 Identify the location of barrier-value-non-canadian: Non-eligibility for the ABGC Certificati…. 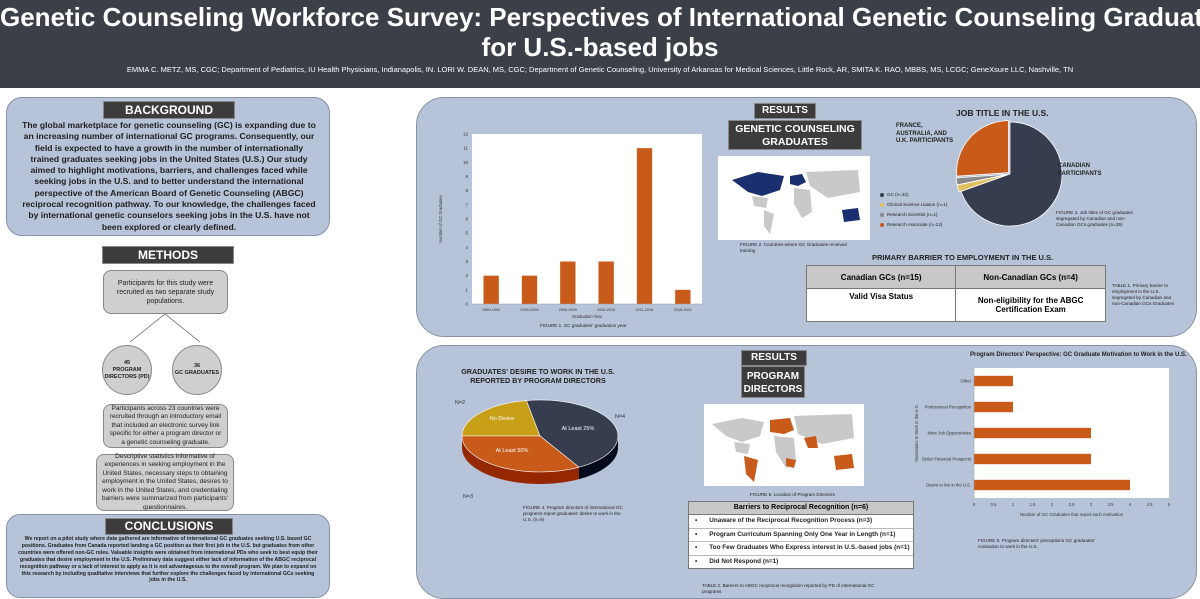
(1030, 305).